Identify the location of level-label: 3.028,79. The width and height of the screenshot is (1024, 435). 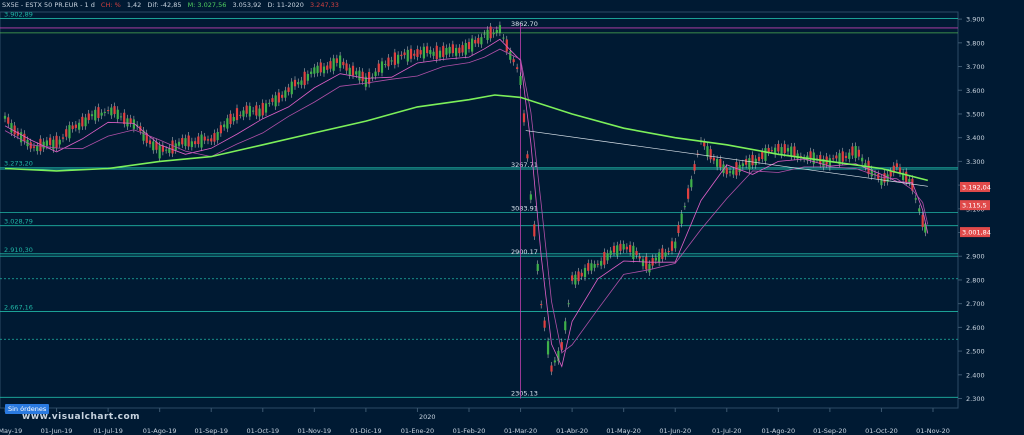
(18, 222).